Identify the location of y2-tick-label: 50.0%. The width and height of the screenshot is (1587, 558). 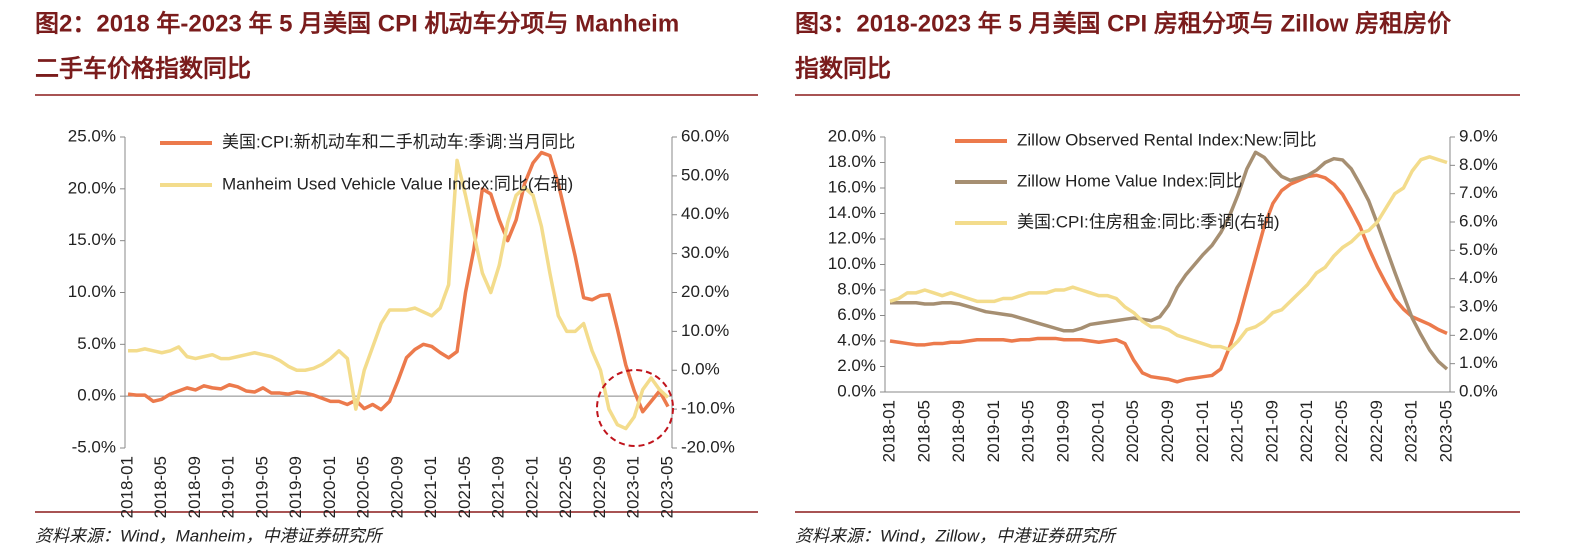
(705, 174).